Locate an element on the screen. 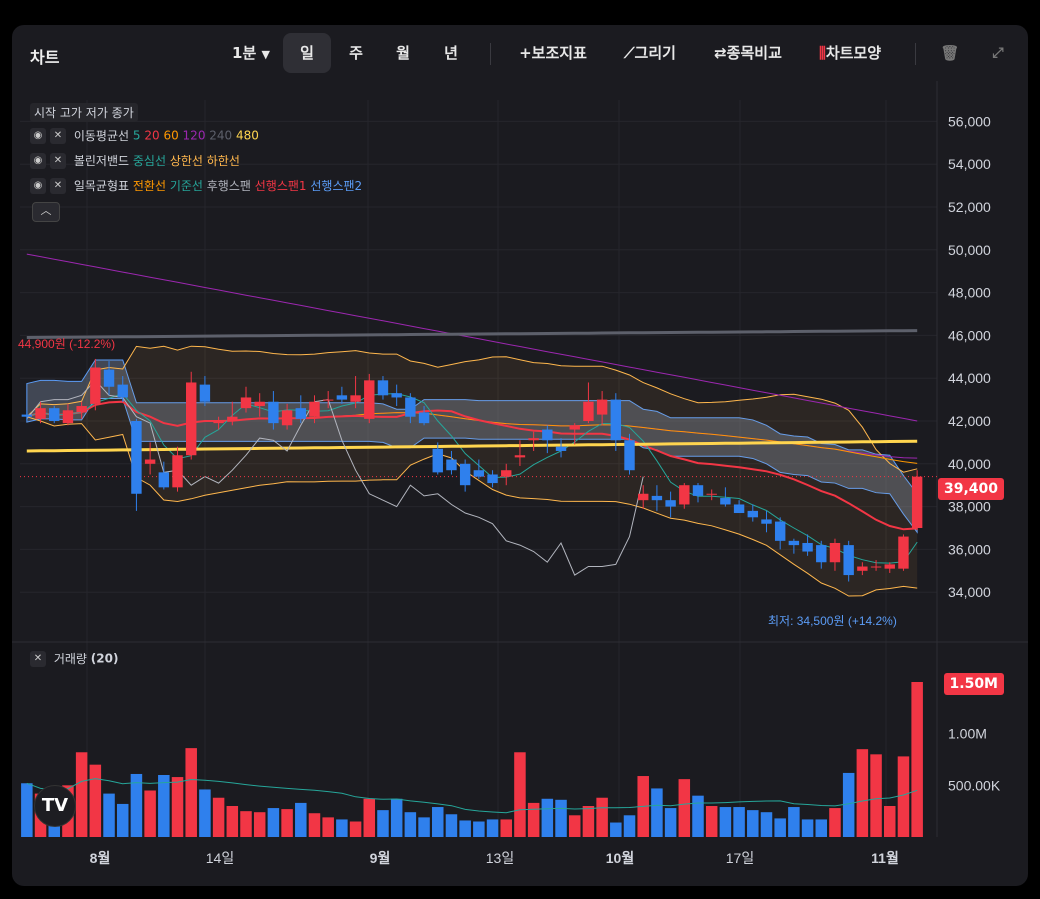  ma-legend: ◉ ✕ 이동평균선 5 20 60 120 240 480 is located at coordinates (144, 135).